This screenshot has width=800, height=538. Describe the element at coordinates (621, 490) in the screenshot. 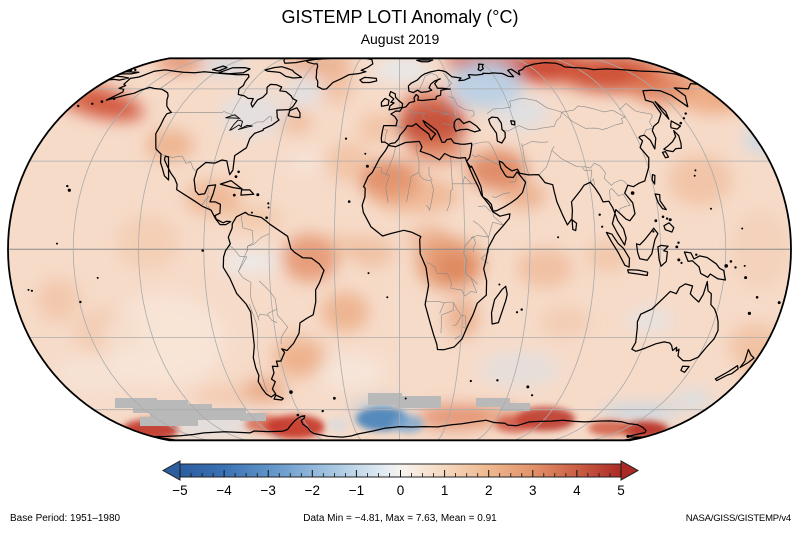

I see `svg-text: 5` at that location.